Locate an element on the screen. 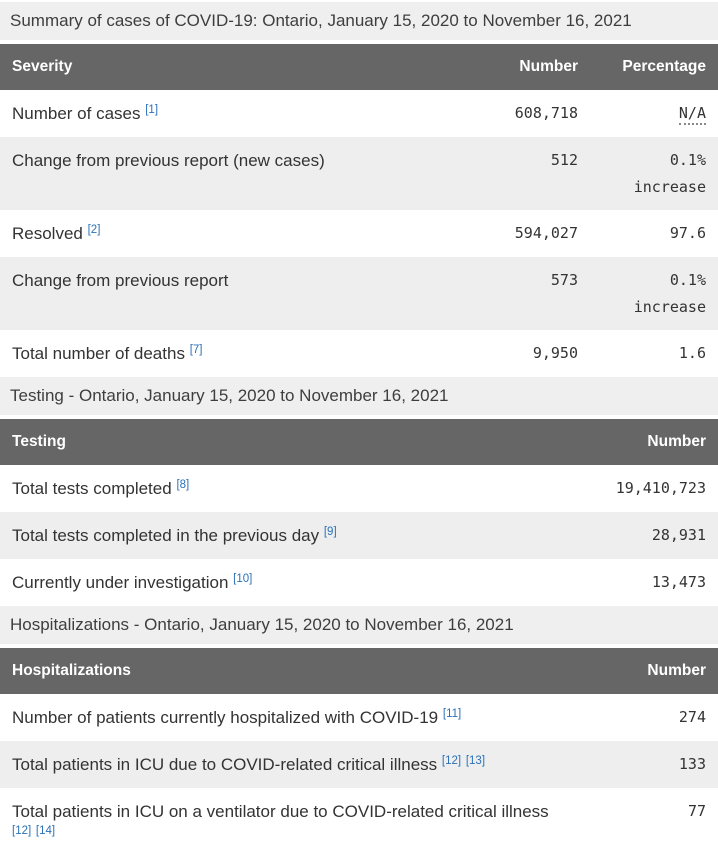  table-header-row: Hospitalizations Number is located at coordinates (359, 671).